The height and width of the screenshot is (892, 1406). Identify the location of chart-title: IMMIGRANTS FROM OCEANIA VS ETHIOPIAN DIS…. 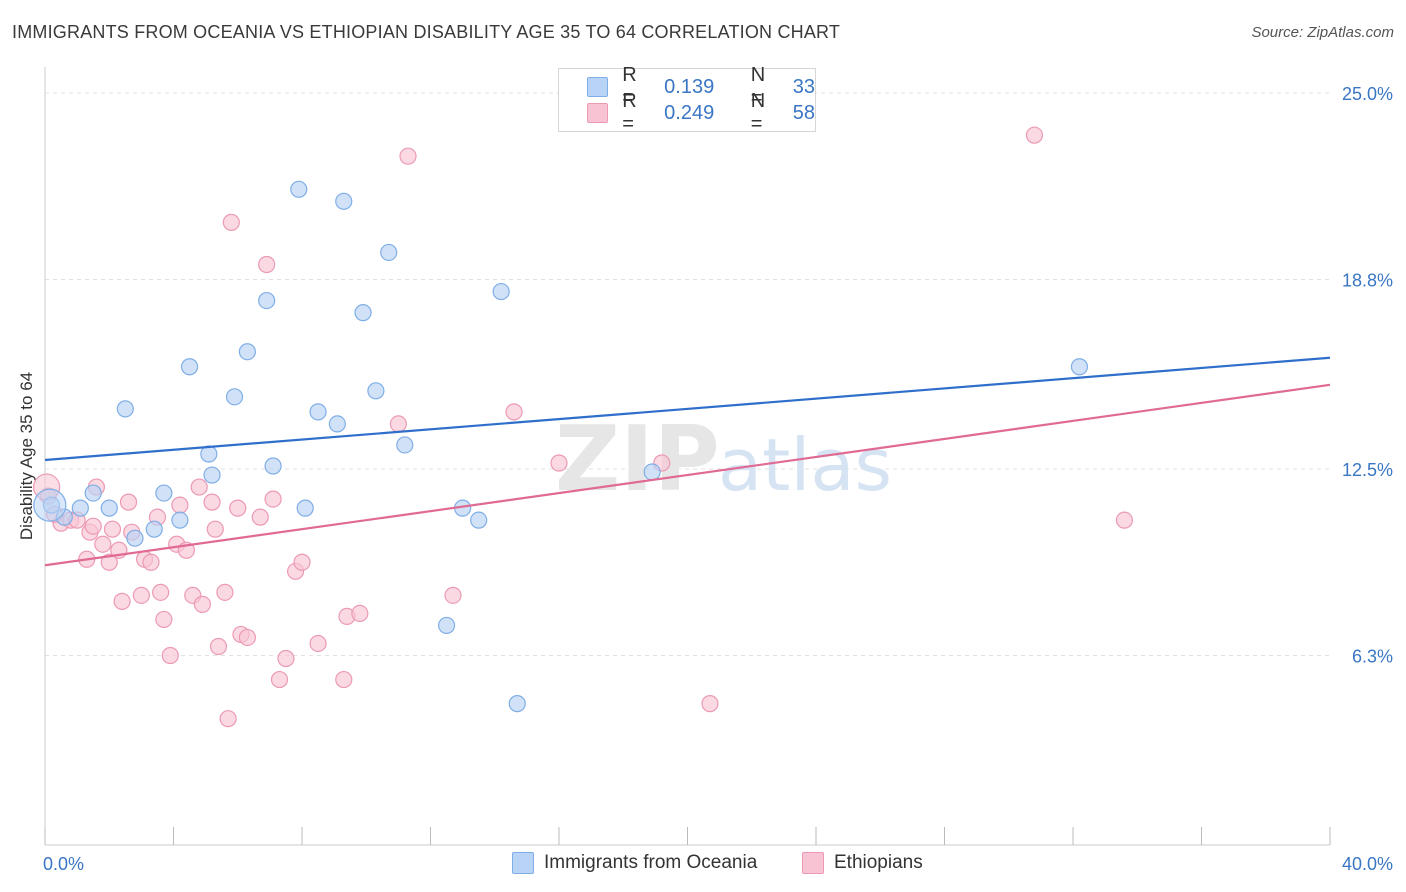
(426, 32).